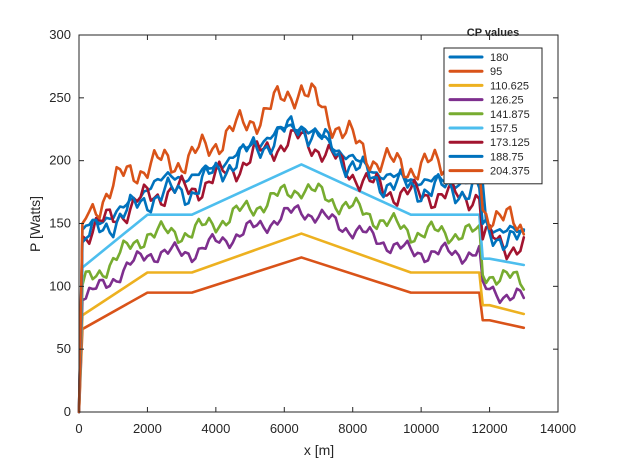 The width and height of the screenshot is (619, 469). Describe the element at coordinates (60, 223) in the screenshot. I see `y-tick-label: 150` at that location.